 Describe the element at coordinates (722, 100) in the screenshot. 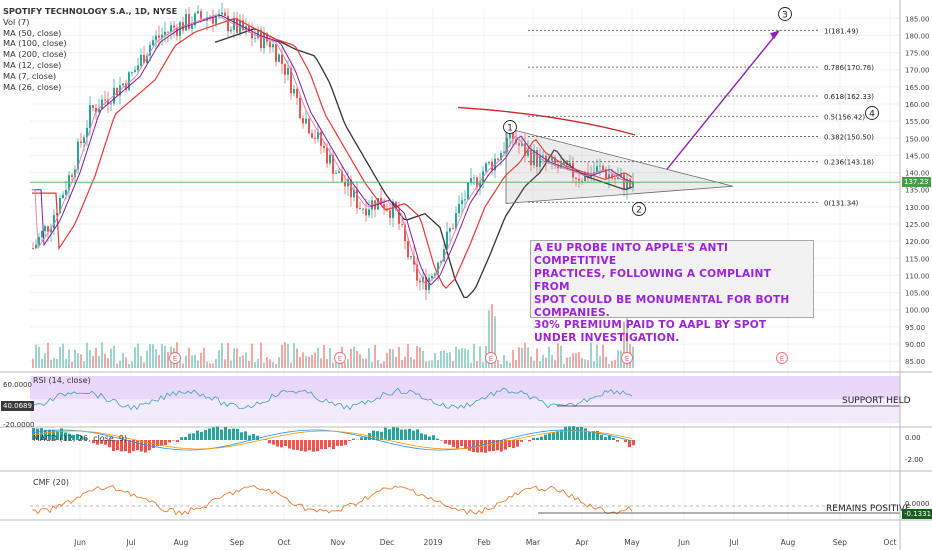

I see `projection-arrow` at that location.